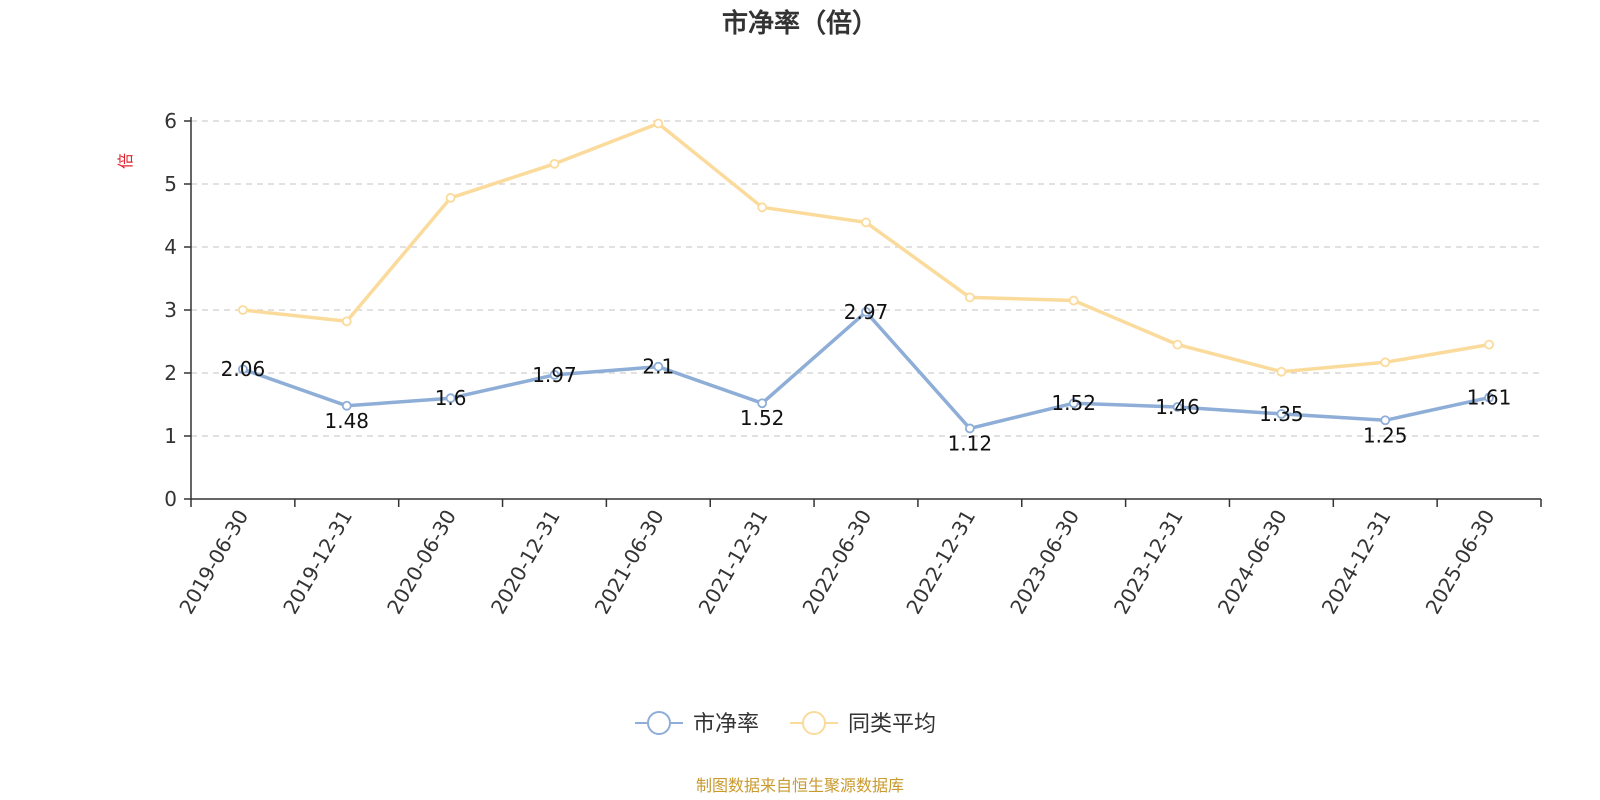  I want to click on x-tick-label: 2021-06-30, so click(629, 562).